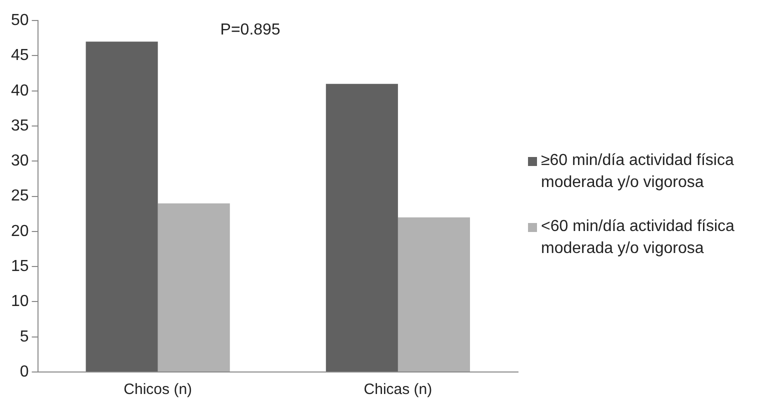 This screenshot has width=777, height=410. What do you see at coordinates (24, 371) in the screenshot?
I see `y-tick-label: 0` at bounding box center [24, 371].